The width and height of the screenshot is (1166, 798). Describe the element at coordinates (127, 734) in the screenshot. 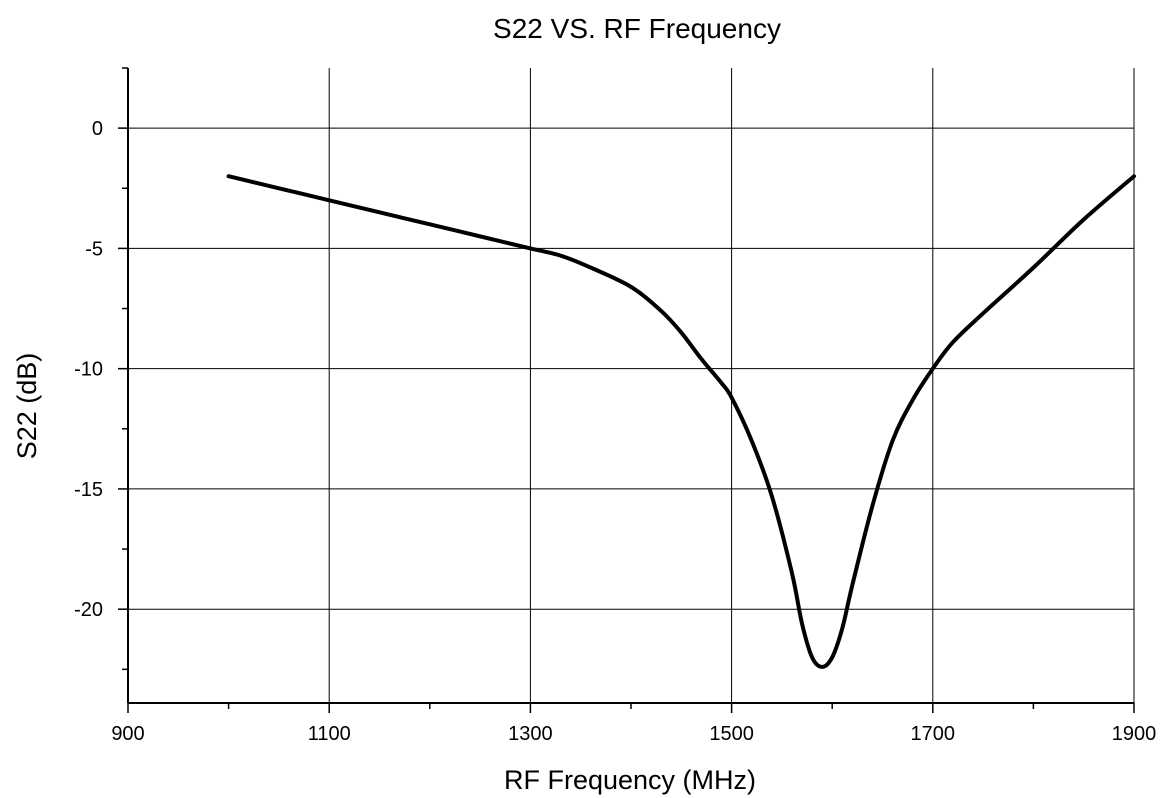

I see `x-tick-label: 900` at that location.